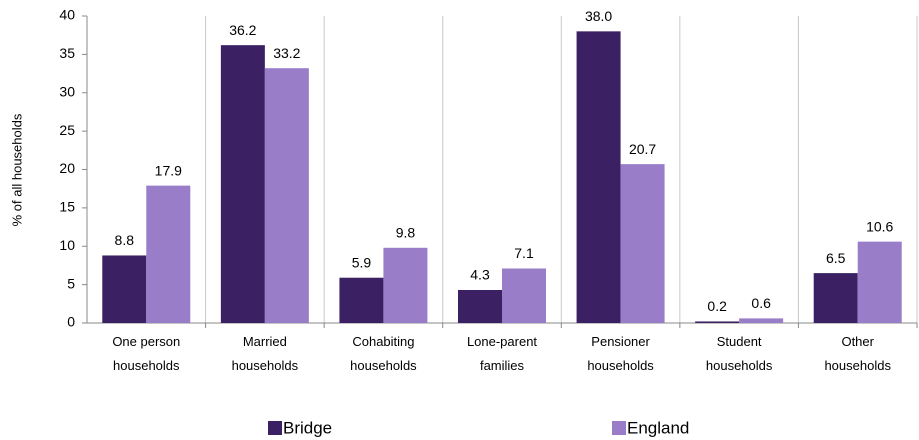 The width and height of the screenshot is (919, 440). I want to click on value-label: 38.0, so click(598, 16).